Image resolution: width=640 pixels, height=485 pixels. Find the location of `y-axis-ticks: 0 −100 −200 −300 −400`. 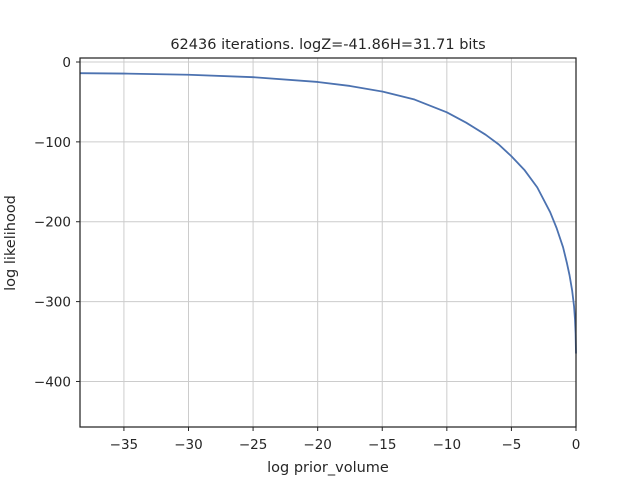

y-axis-ticks: 0 −100 −200 −300 −400 is located at coordinates (57, 222).